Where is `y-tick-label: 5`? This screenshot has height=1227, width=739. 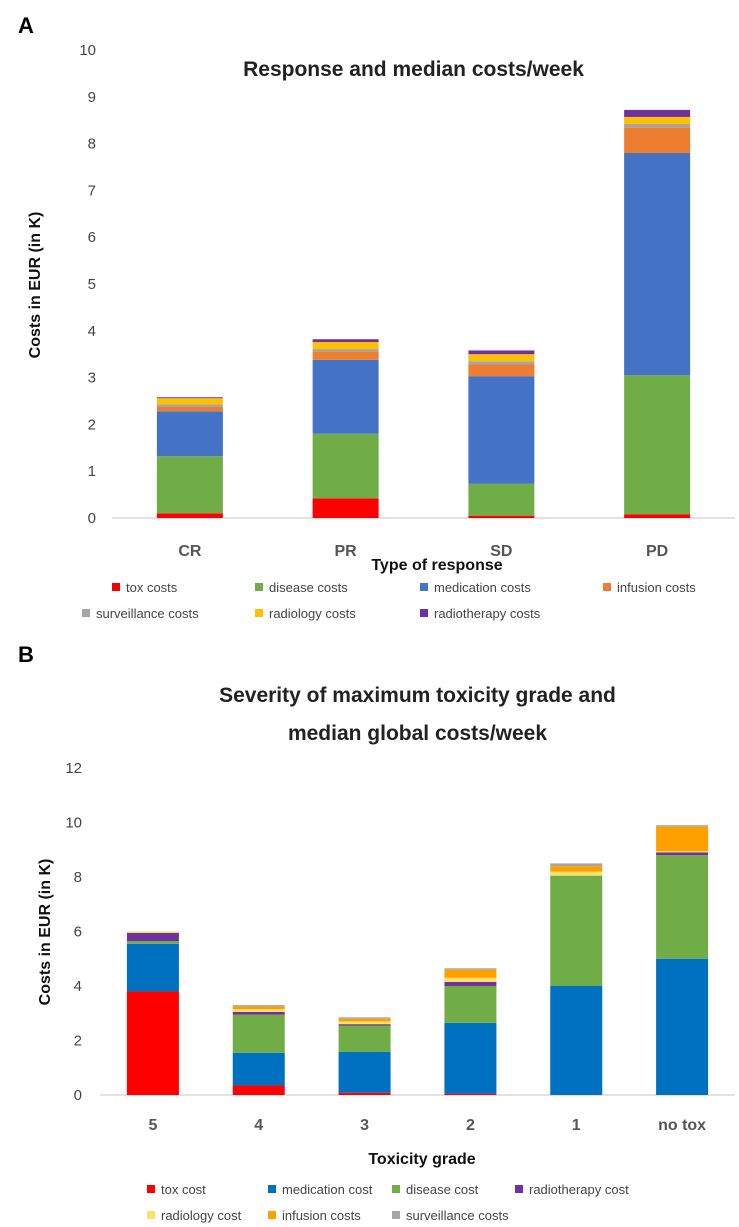
y-tick-label: 5 is located at coordinates (92, 284).